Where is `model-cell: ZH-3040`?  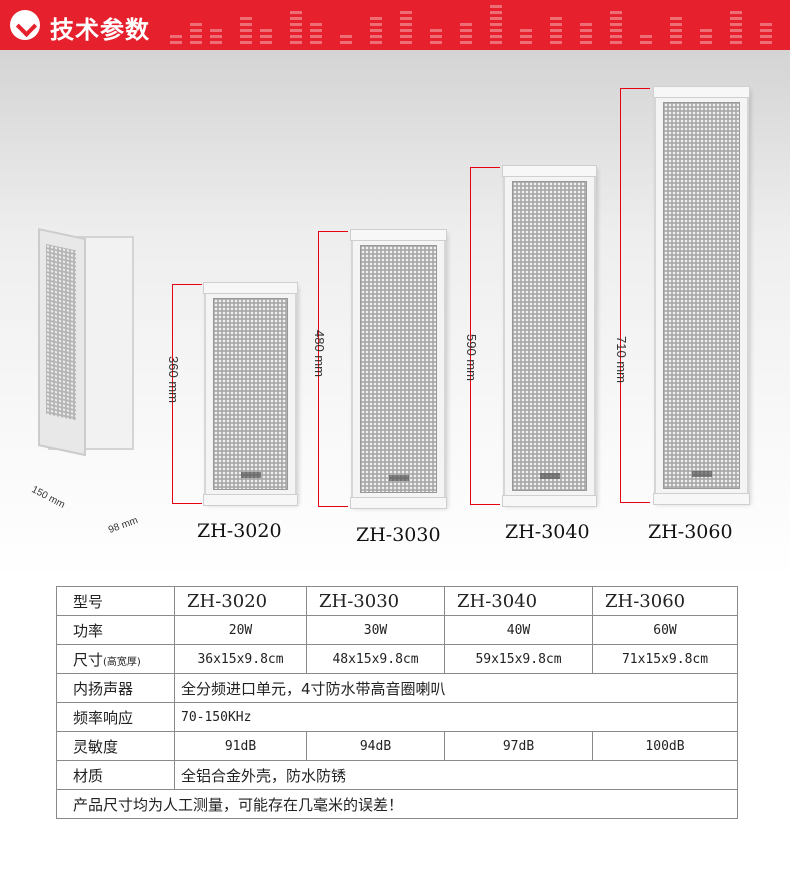
model-cell: ZH-3040 is located at coordinates (518, 601).